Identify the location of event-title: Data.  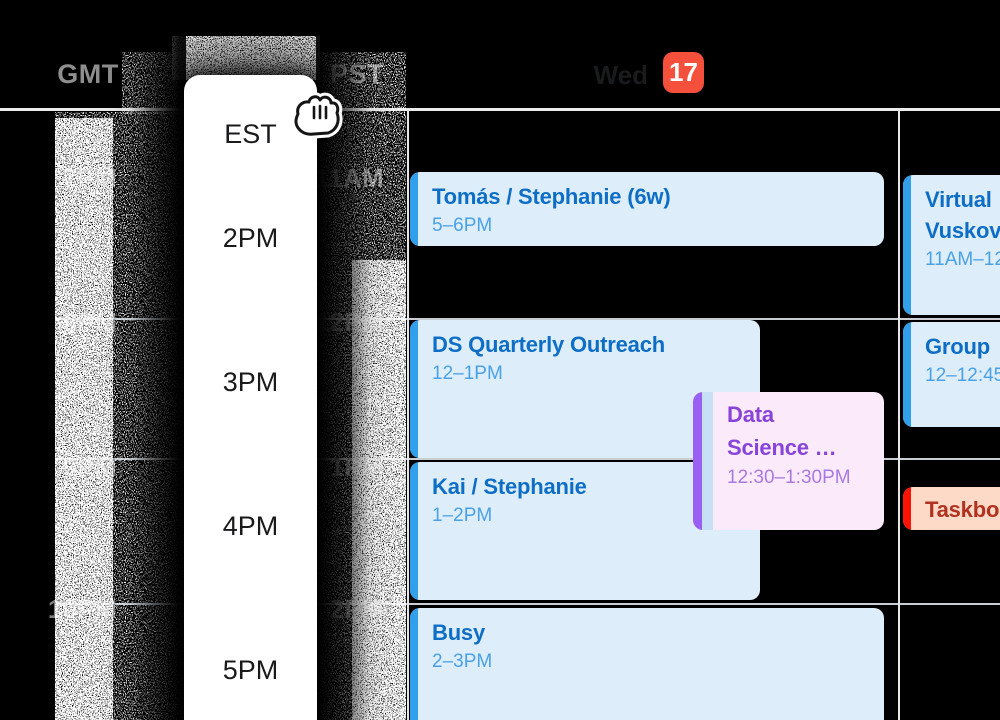
(750, 414).